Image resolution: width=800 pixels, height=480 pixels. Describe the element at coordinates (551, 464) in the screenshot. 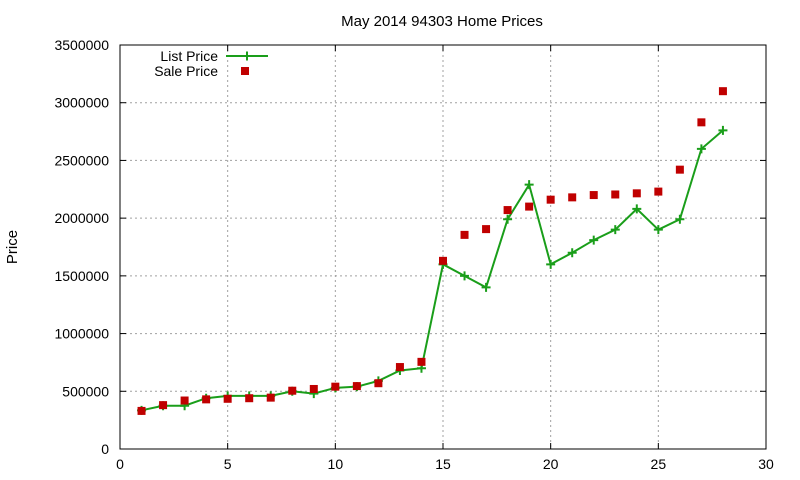

I see `x-tick-label: 20` at that location.